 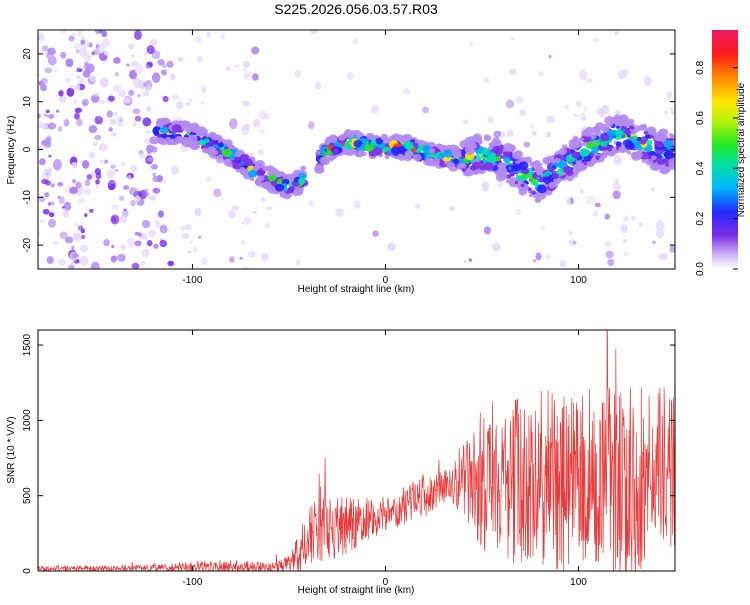 I want to click on colorbar-tick-label: 0.8, so click(x=700, y=67).